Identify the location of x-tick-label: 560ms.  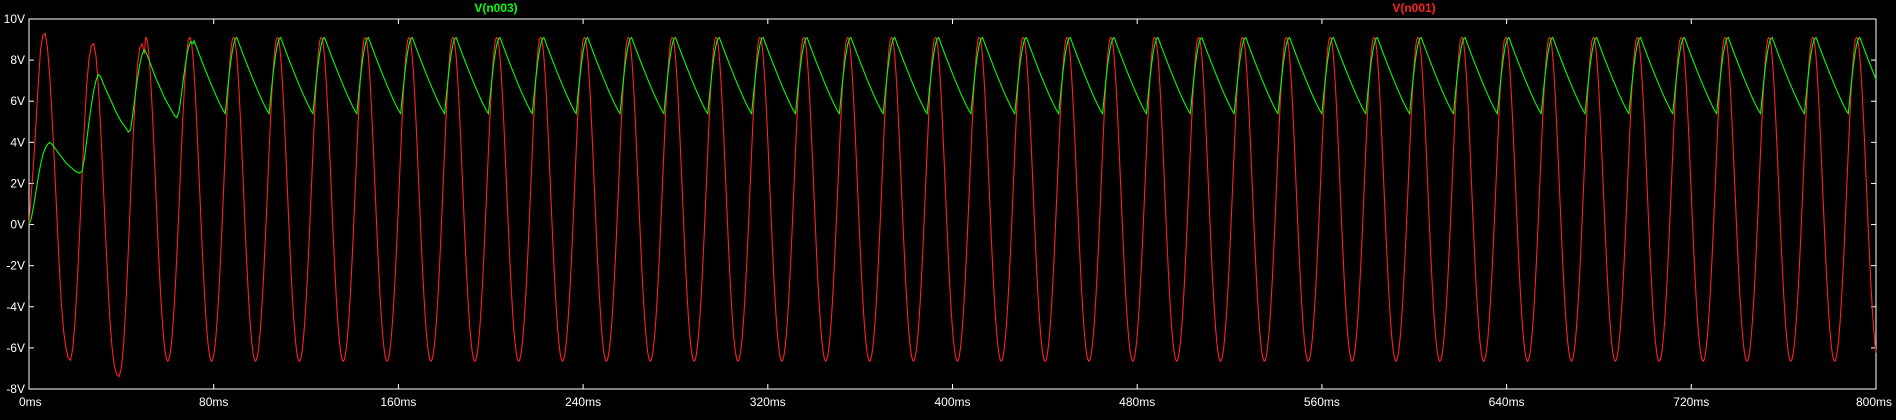
(1322, 402).